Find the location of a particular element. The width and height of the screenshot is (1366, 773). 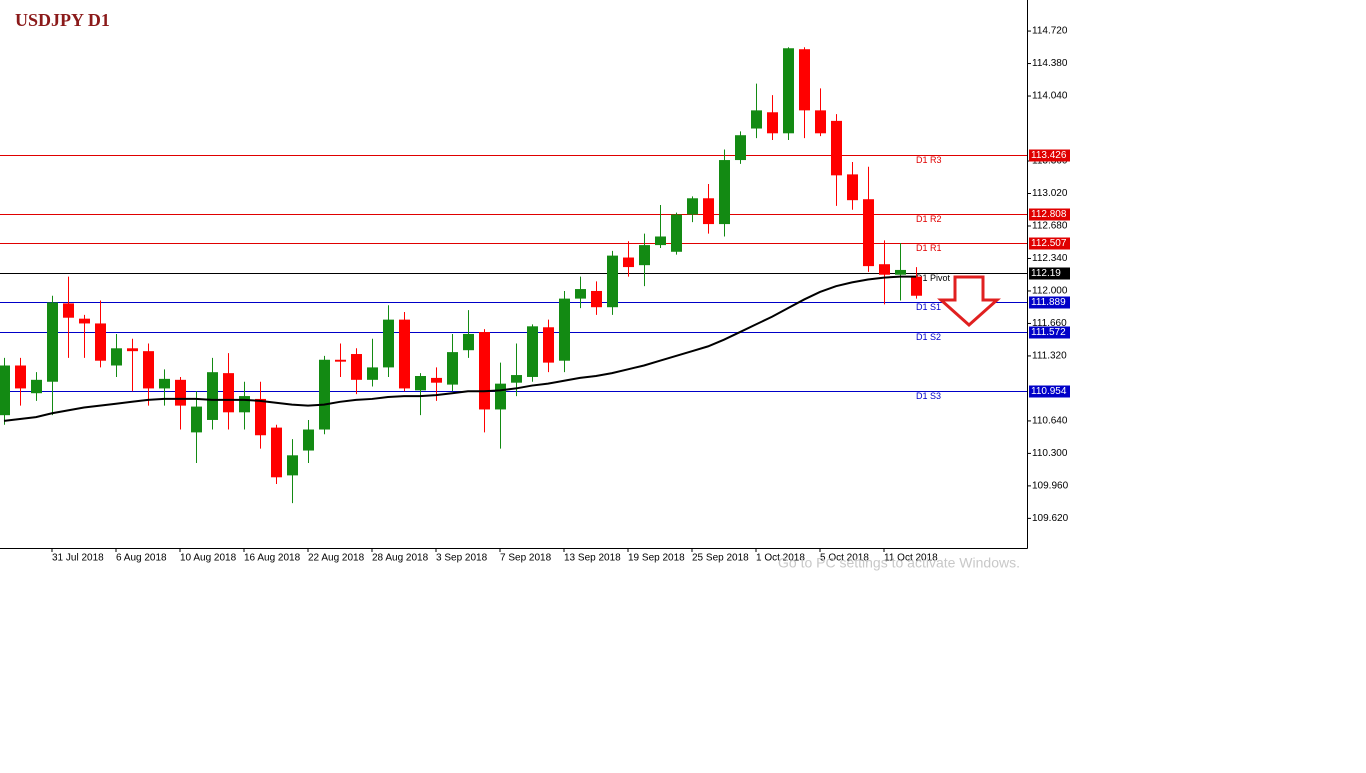

x-tick-label: 10 Aug 2018 is located at coordinates (208, 558).